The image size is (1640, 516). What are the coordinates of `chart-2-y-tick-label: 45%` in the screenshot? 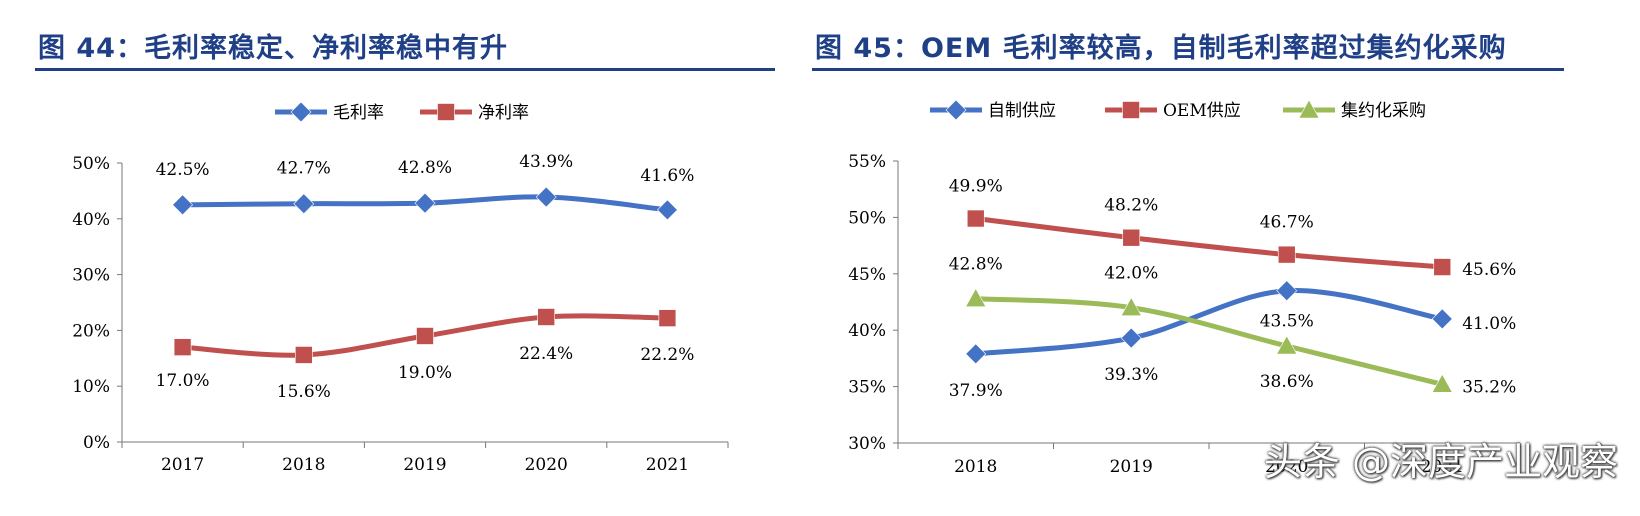 It's located at (867, 275).